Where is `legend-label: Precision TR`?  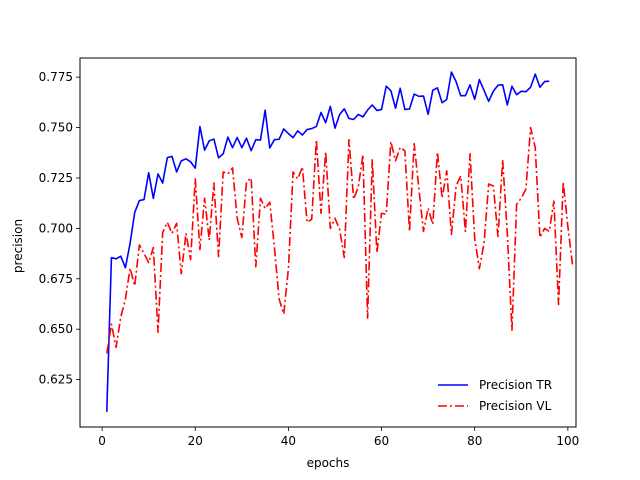
legend-label: Precision TR is located at coordinates (515, 385).